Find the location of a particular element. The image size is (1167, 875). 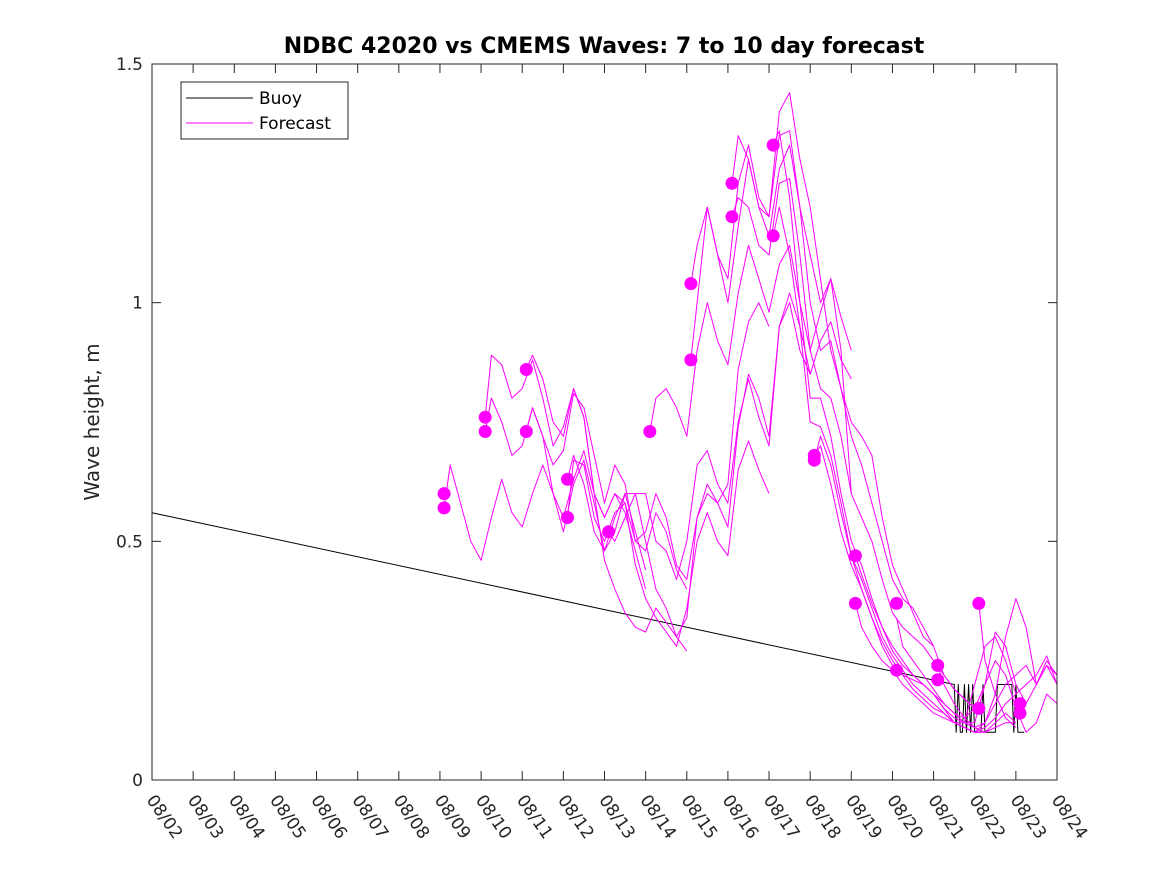

y-tick-label: 0.5 is located at coordinates (129, 542).